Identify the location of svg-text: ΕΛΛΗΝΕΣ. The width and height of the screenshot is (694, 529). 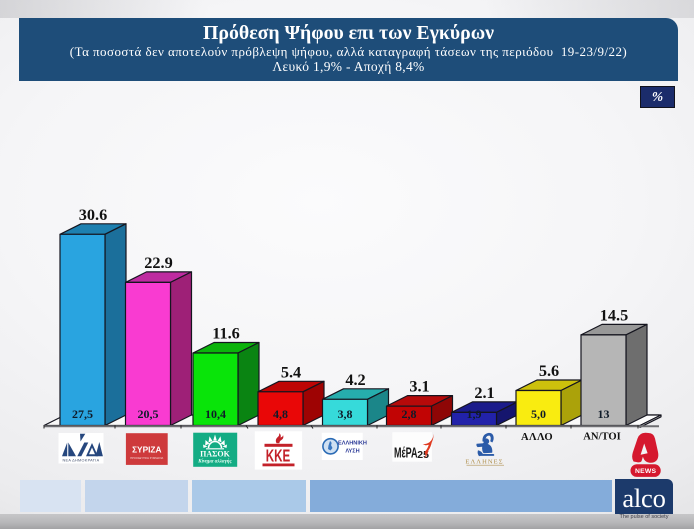
(484, 461).